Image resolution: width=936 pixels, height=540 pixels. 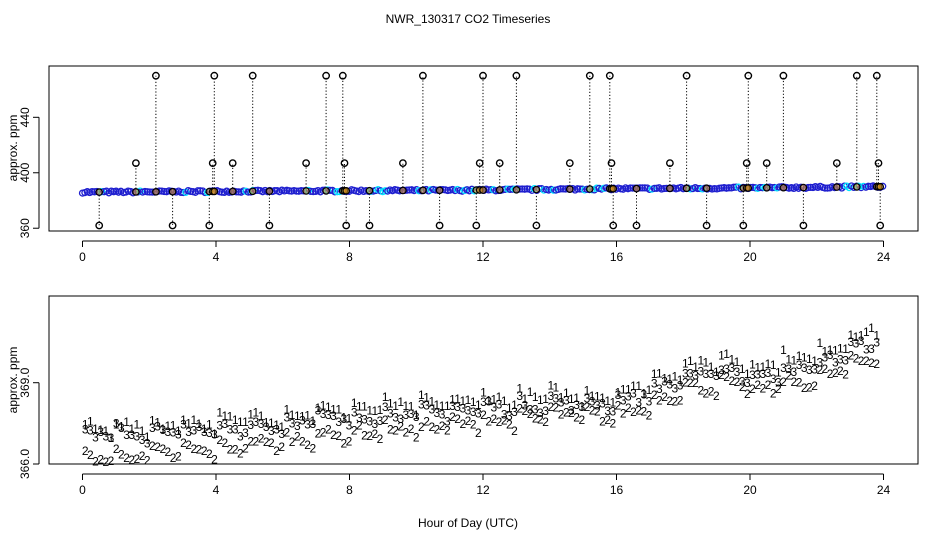 What do you see at coordinates (483, 257) in the screenshot?
I see `x-tick-label: 12` at bounding box center [483, 257].